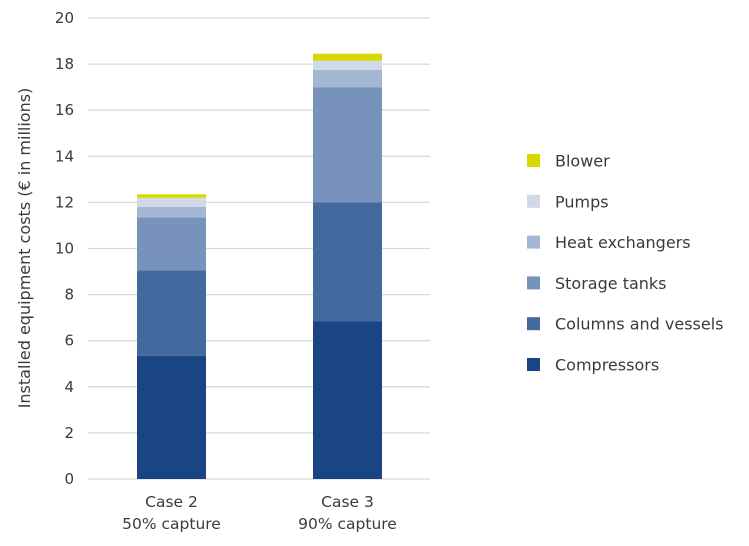  Describe the element at coordinates (64, 110) in the screenshot. I see `y-tick-label: 16` at that location.